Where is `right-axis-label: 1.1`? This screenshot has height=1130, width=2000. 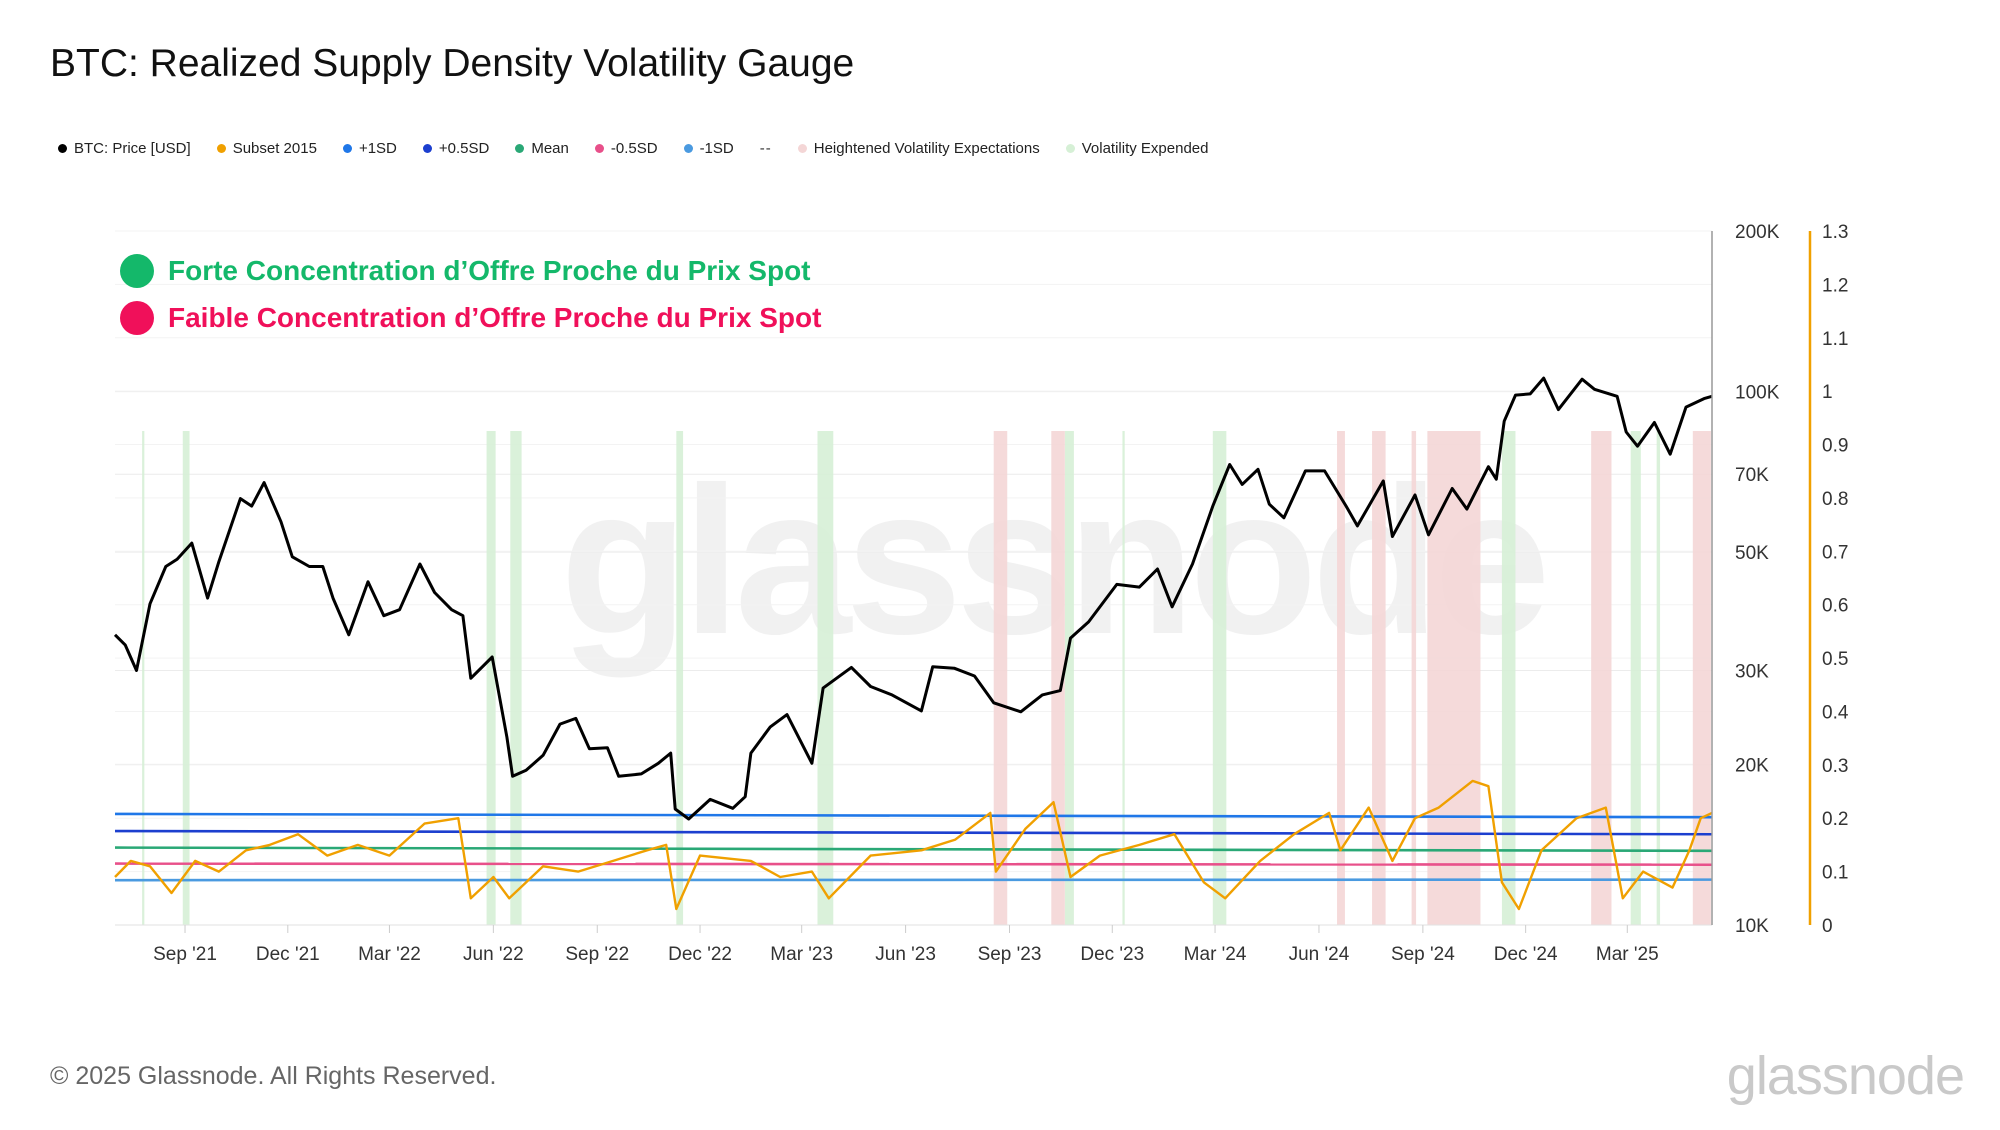 right-axis-label: 1.1 is located at coordinates (1835, 339).